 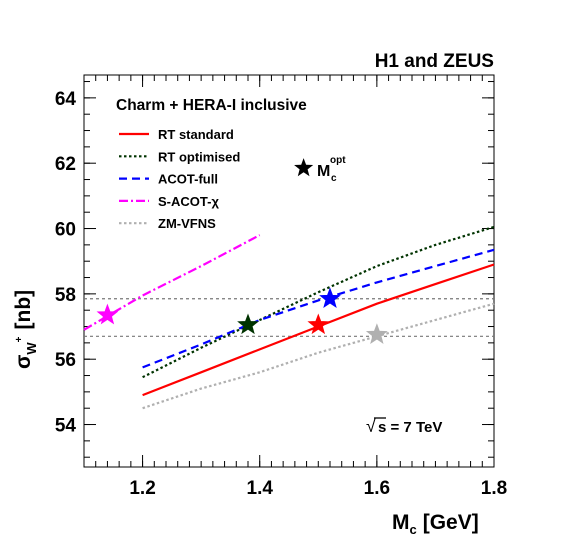 I want to click on y-tick-label: 54, so click(x=66, y=426).